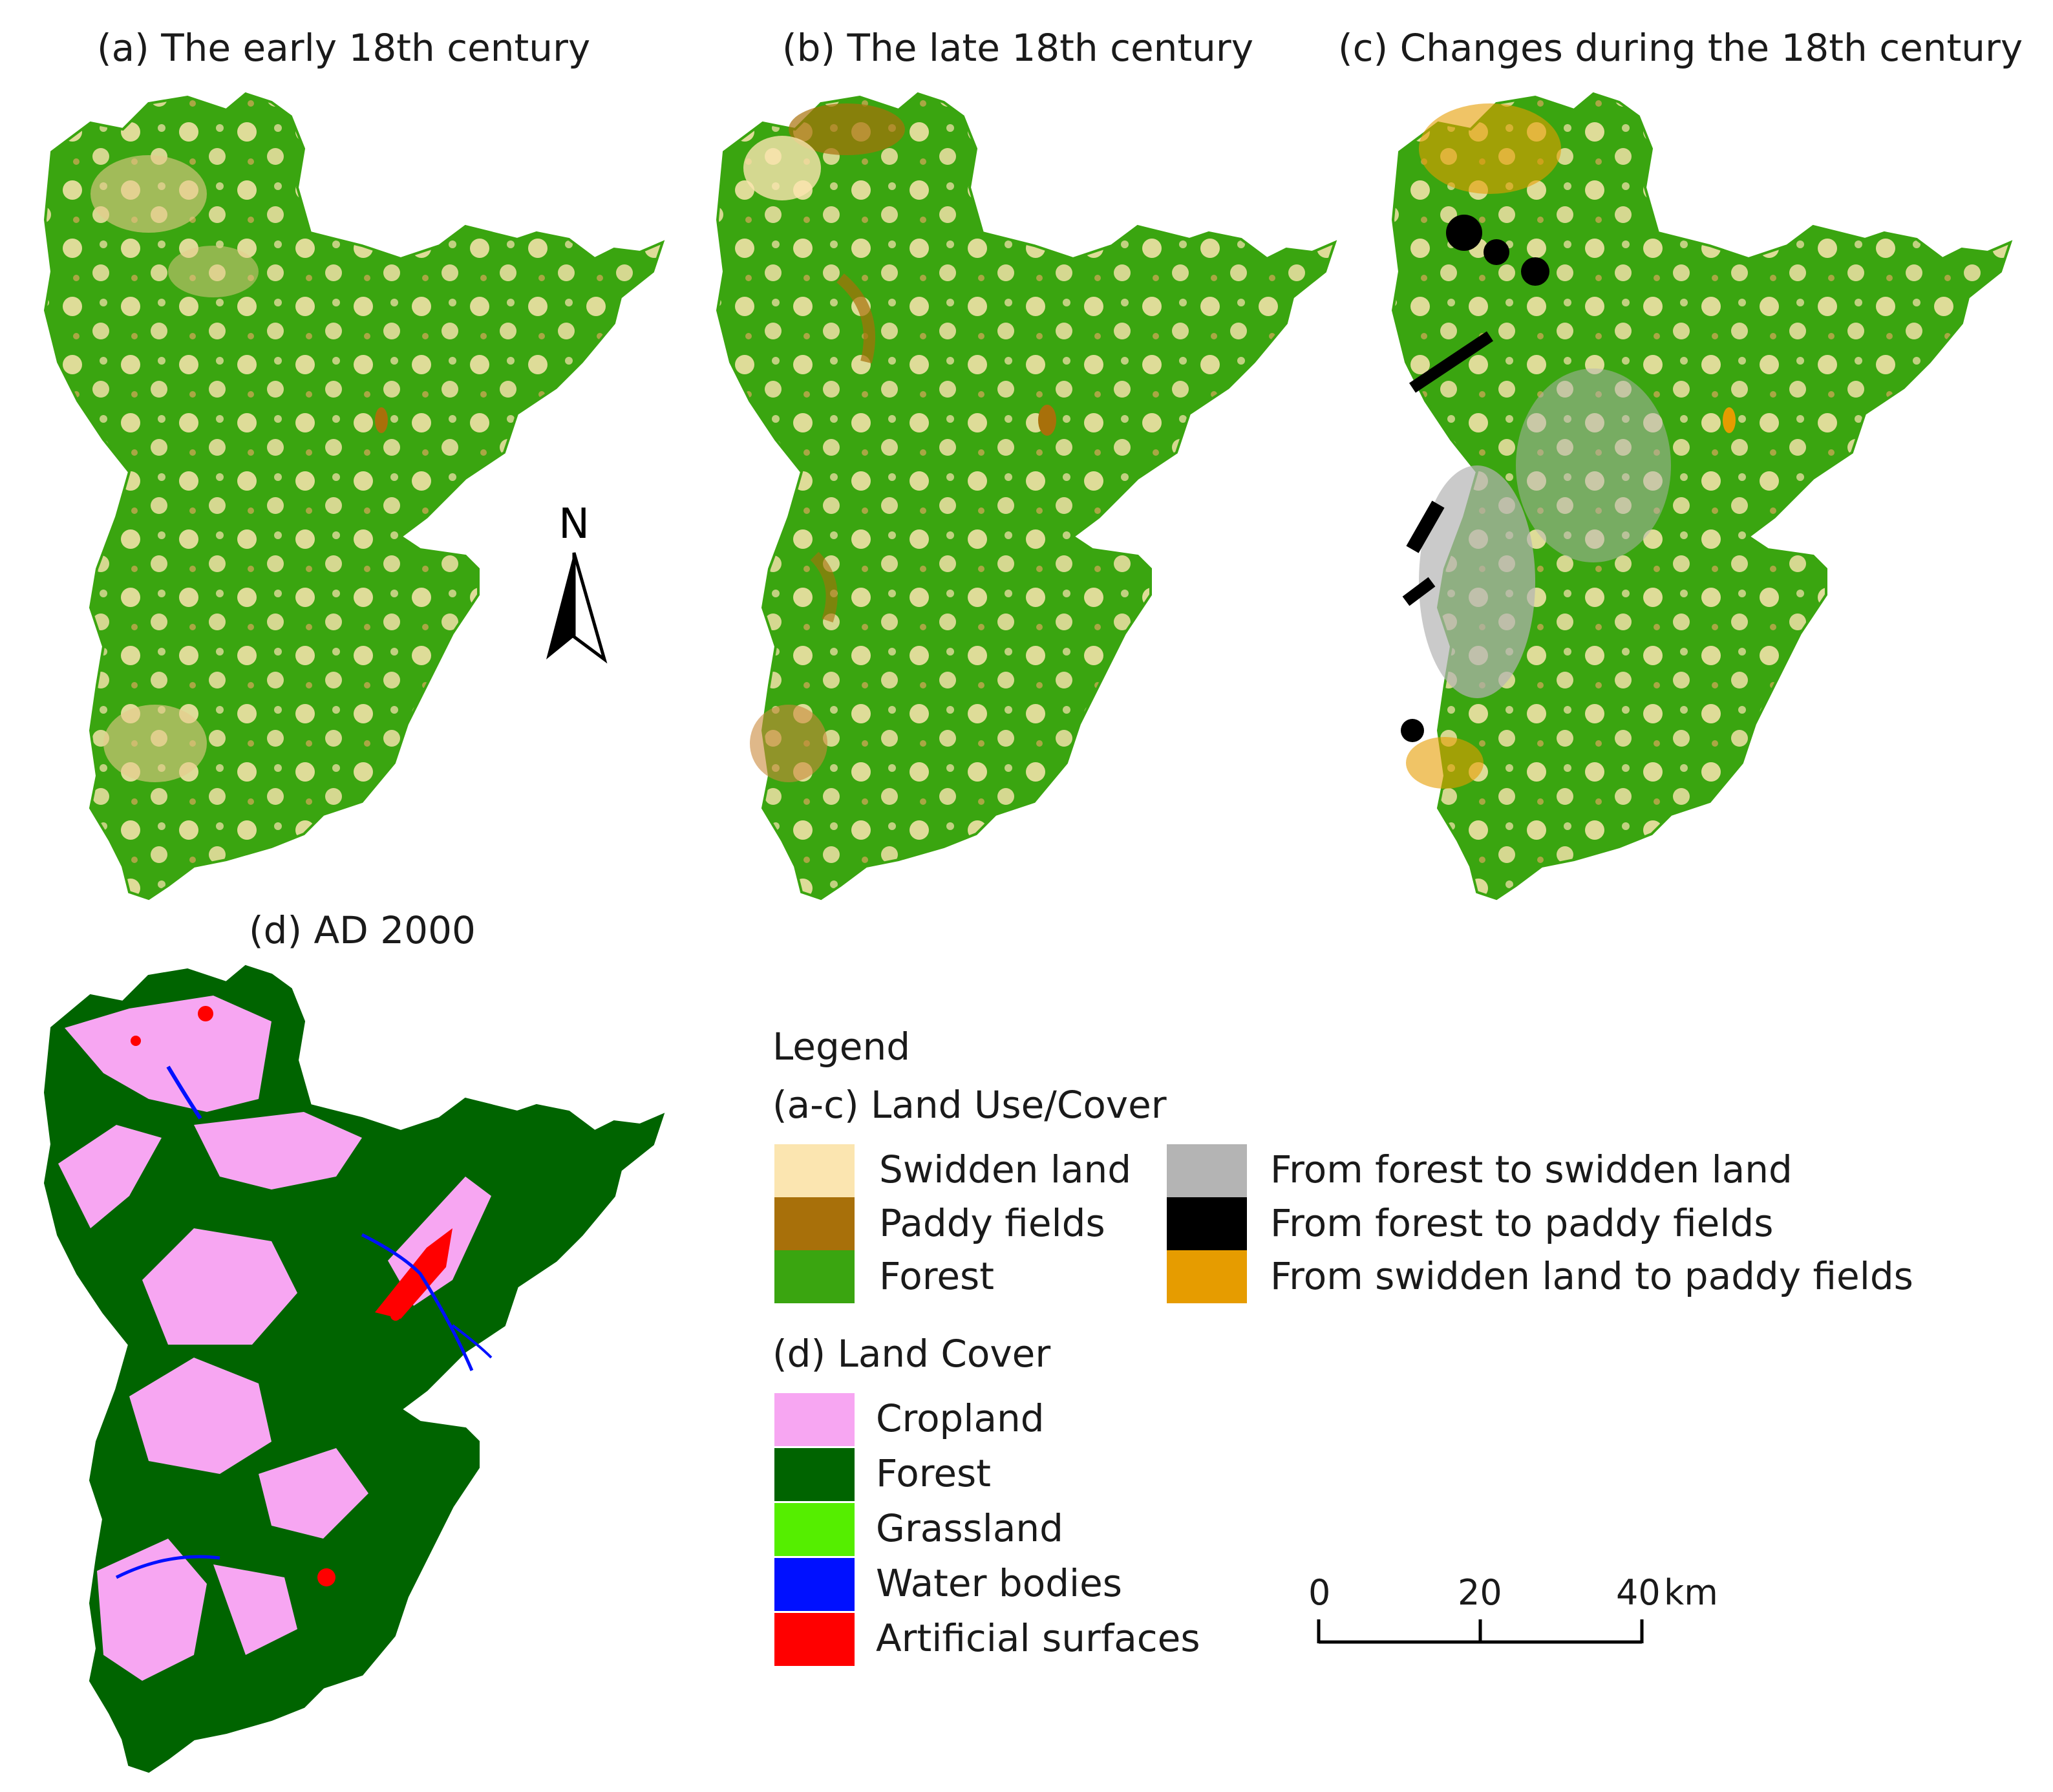  I want to click on legend-label-swidden-to-paddy: From swidden land to paddy fields, so click(1591, 1276).